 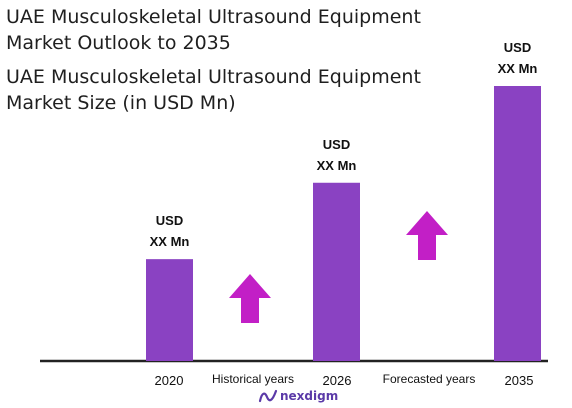 What do you see at coordinates (309, 396) in the screenshot?
I see `brand-name: nexdigm` at bounding box center [309, 396].